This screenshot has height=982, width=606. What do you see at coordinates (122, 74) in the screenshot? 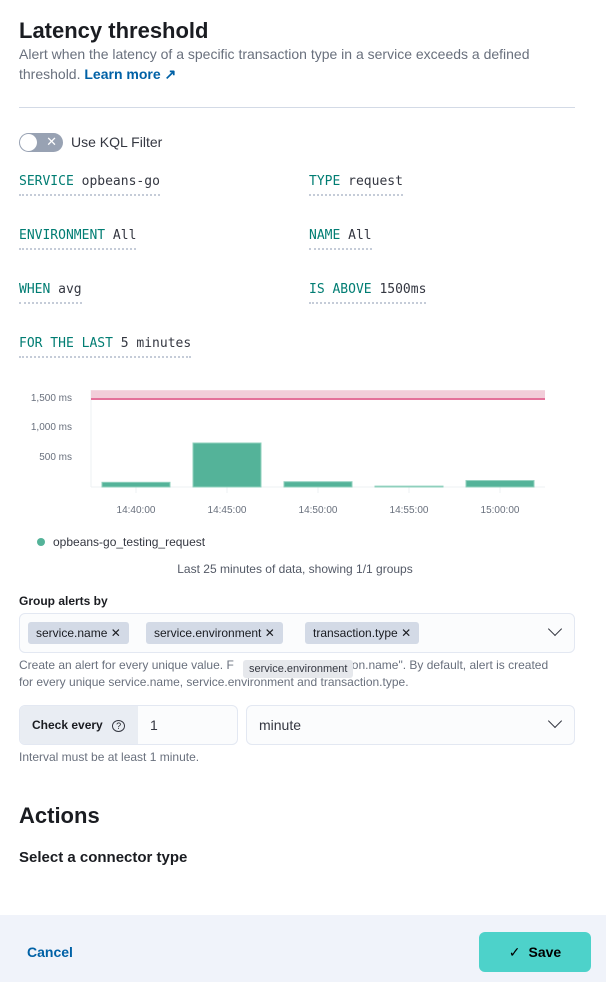
I see `learn-more-label: Learn more` at bounding box center [122, 74].